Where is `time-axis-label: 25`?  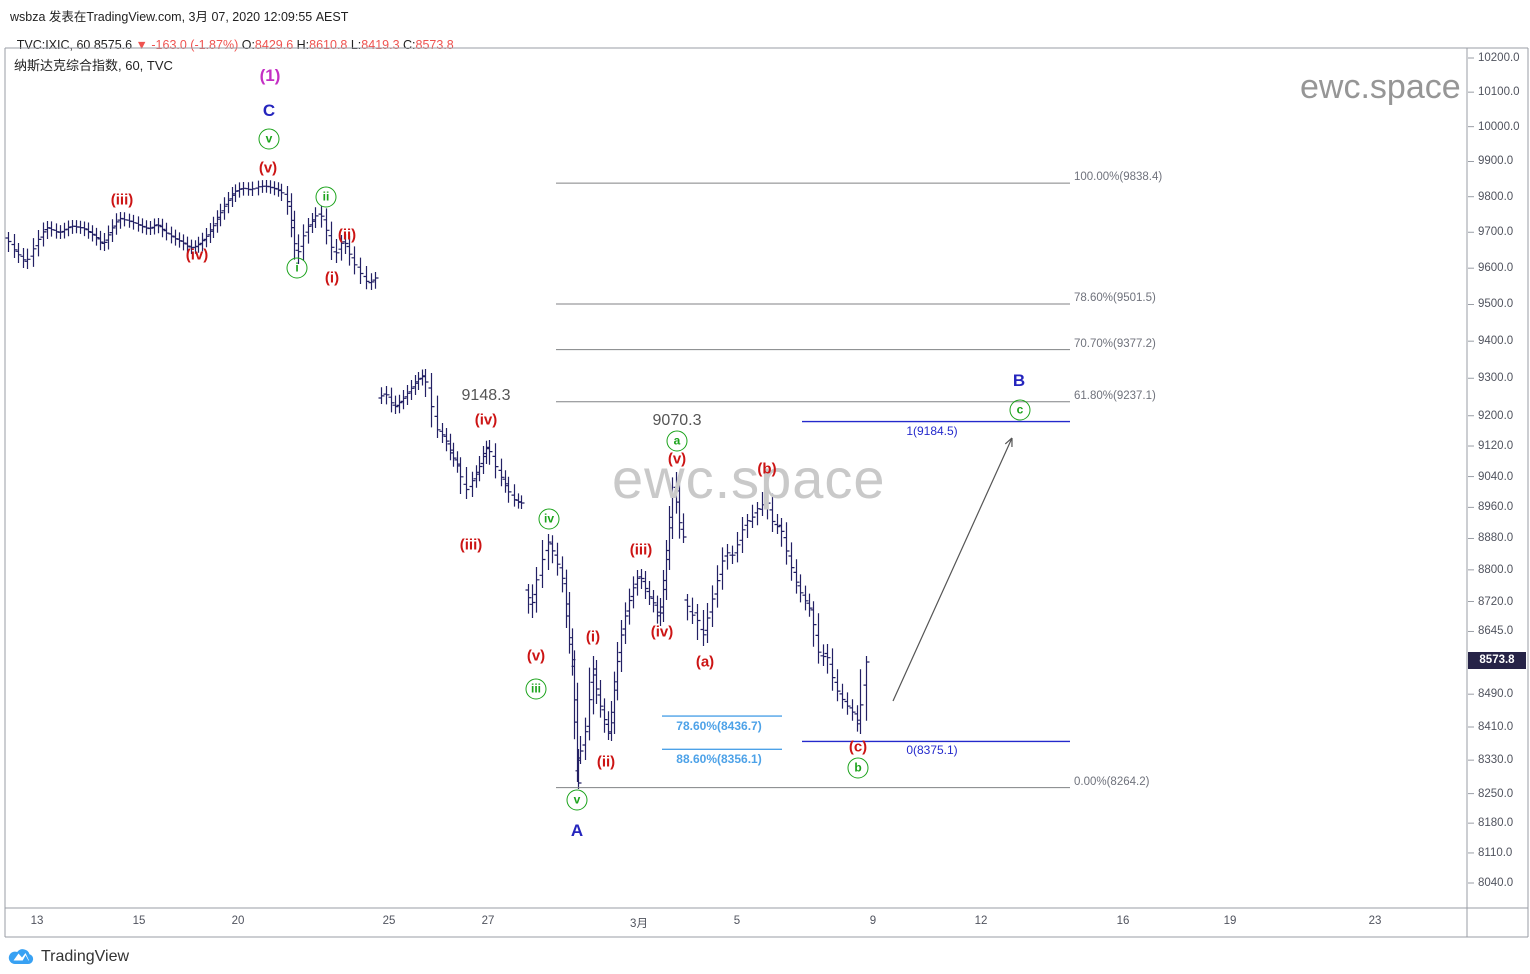 time-axis-label: 25 is located at coordinates (389, 921).